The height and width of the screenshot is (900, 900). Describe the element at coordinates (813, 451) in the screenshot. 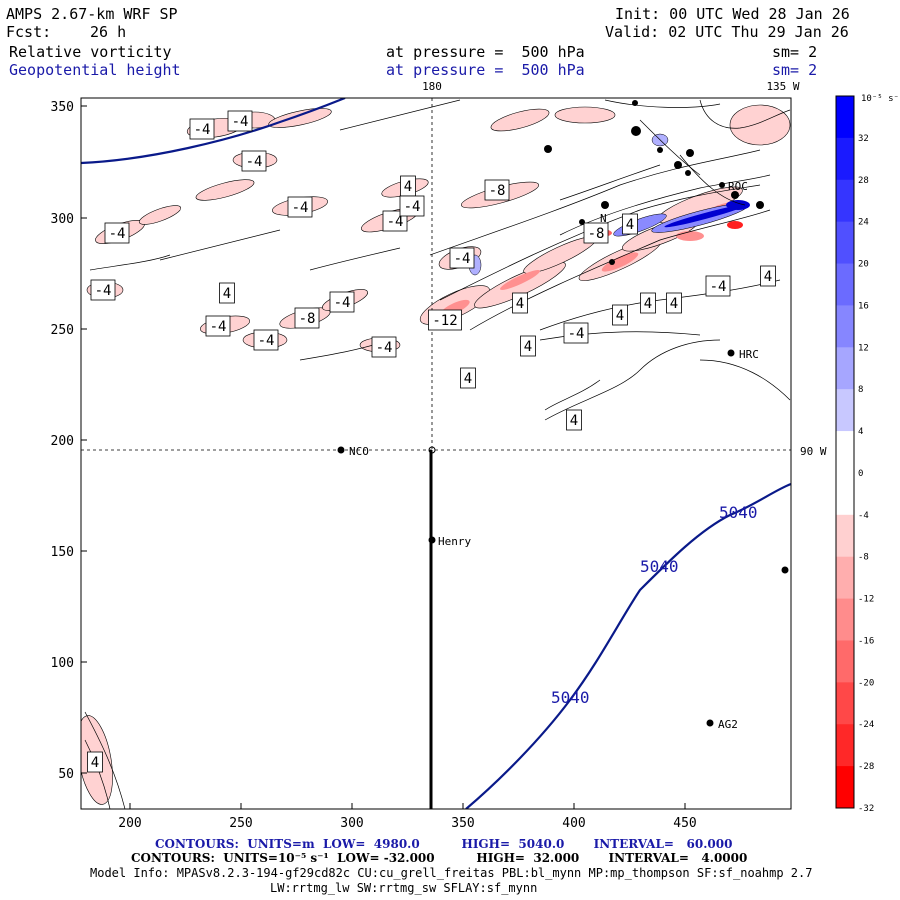

I see `meridian-90w-label: 90 W` at that location.